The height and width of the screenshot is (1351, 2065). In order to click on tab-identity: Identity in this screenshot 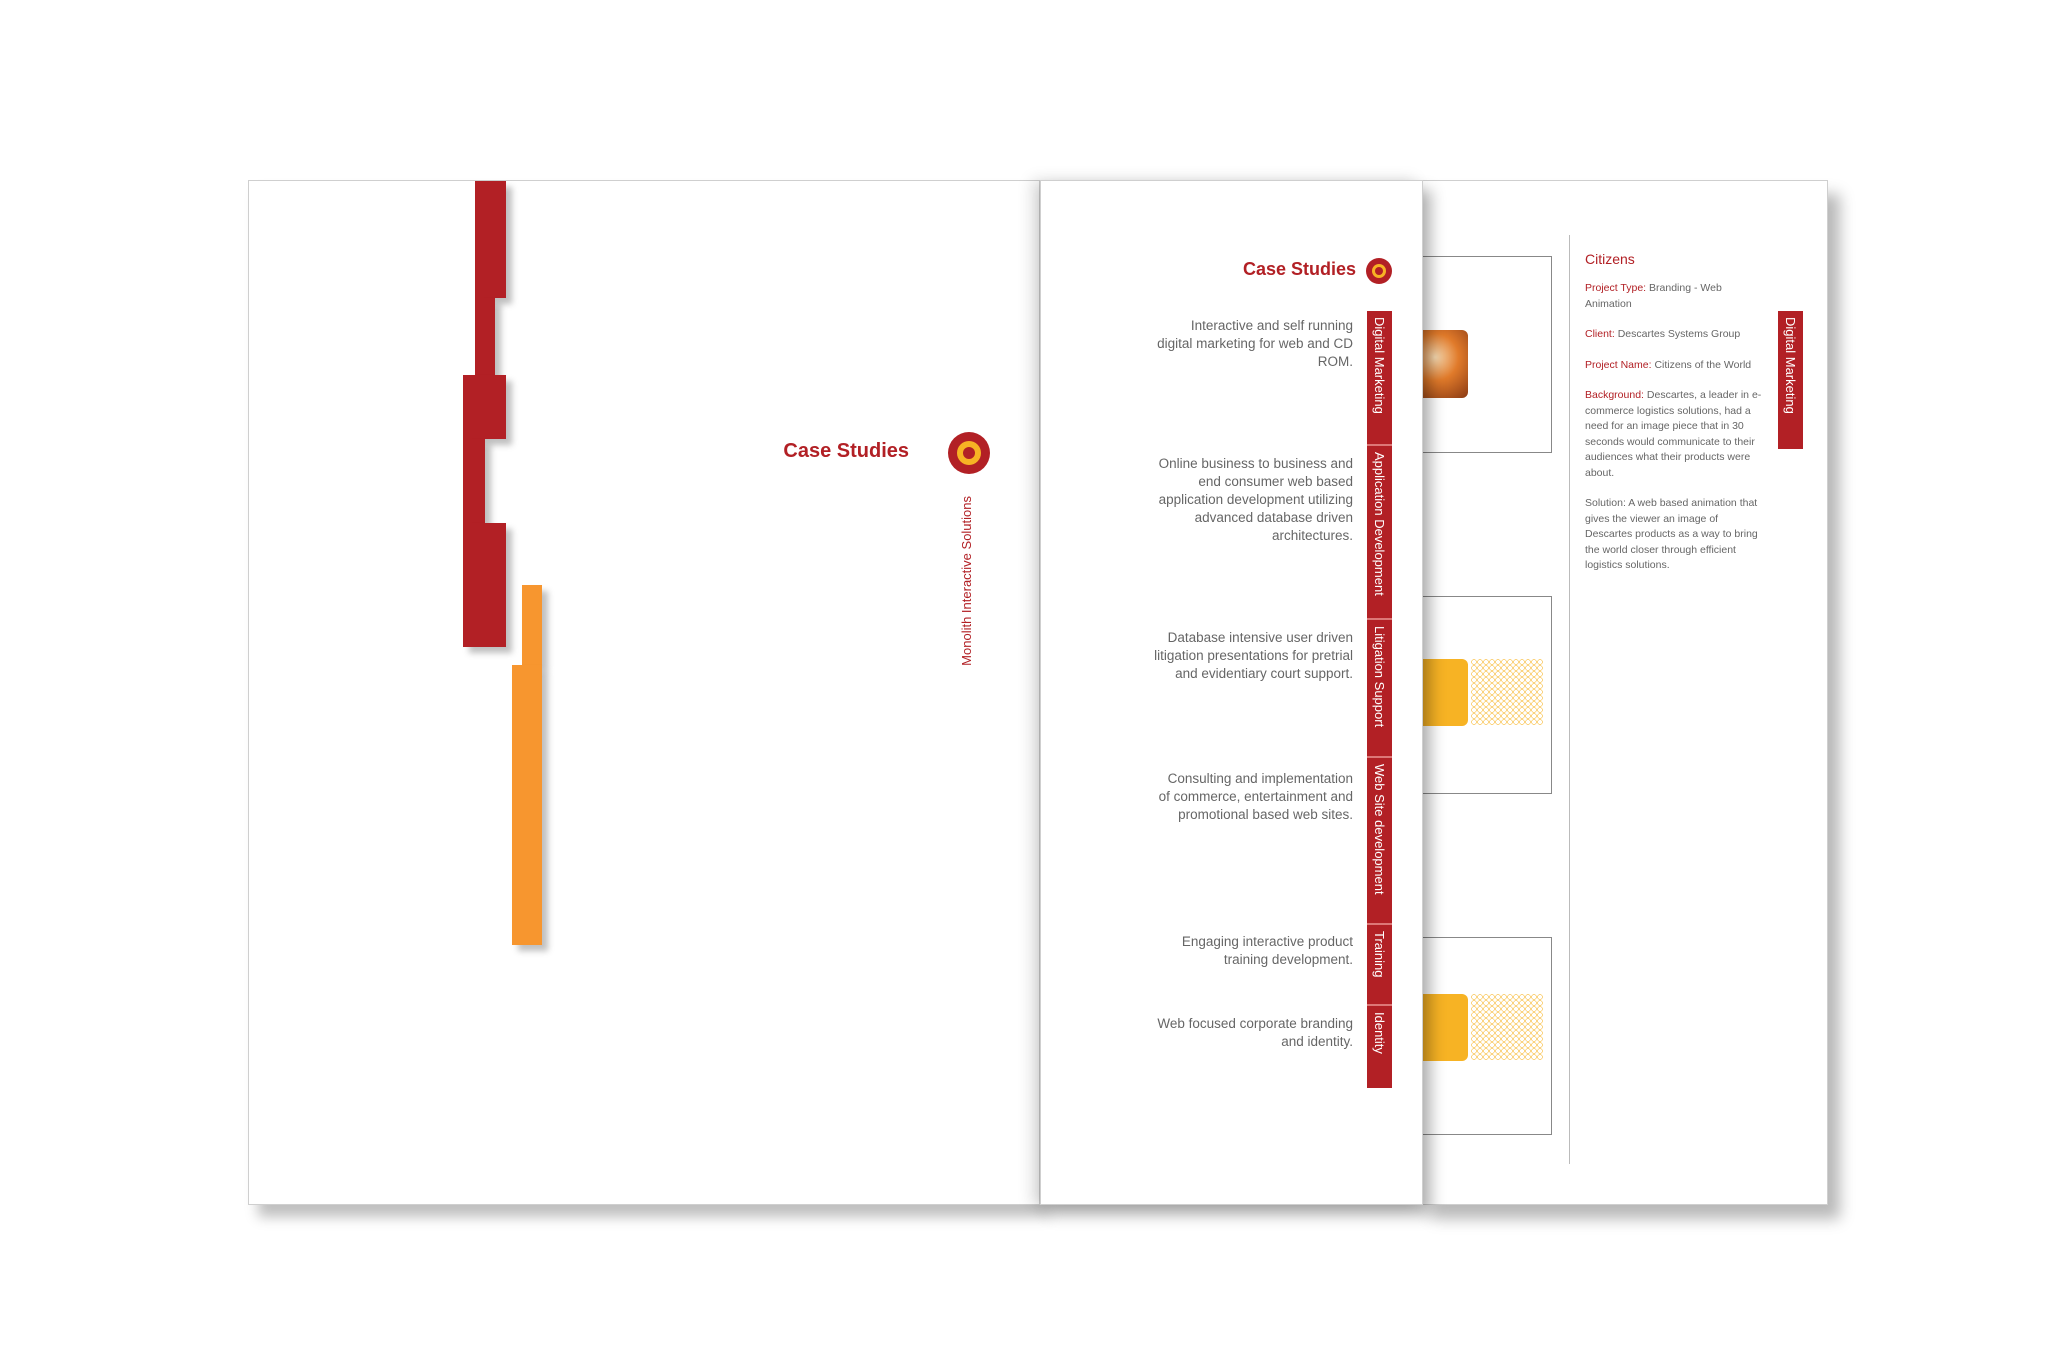, I will do `click(1379, 1047)`.